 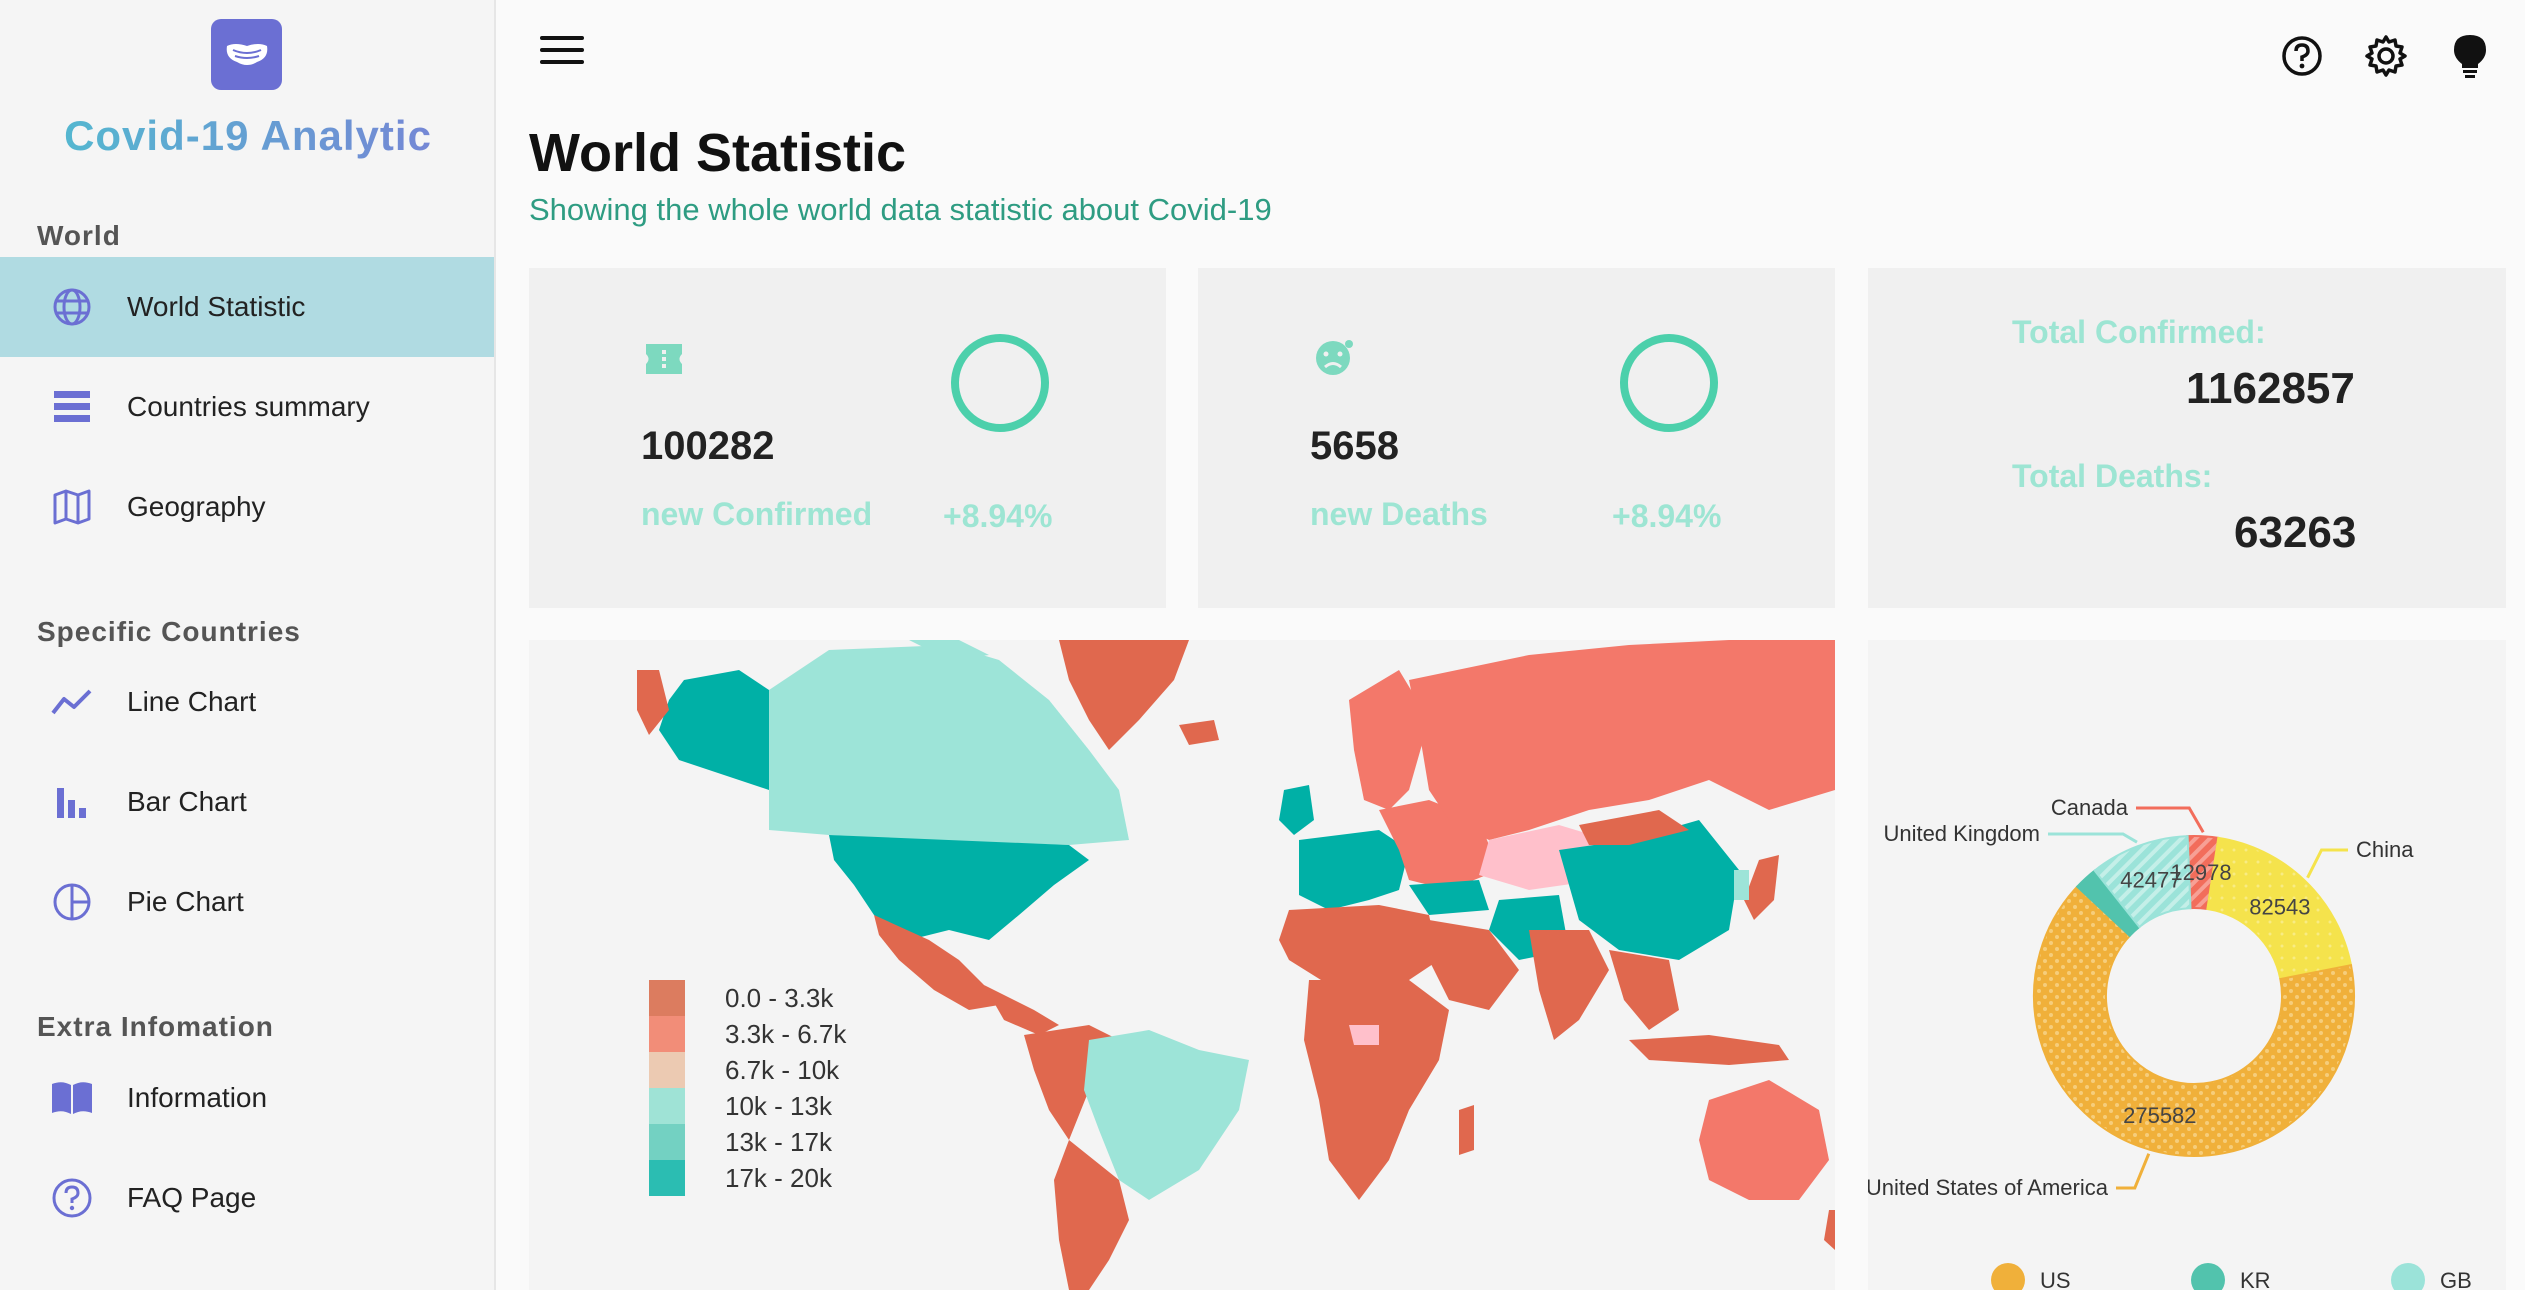 I want to click on help-circle-icon, so click(x=2302, y=56).